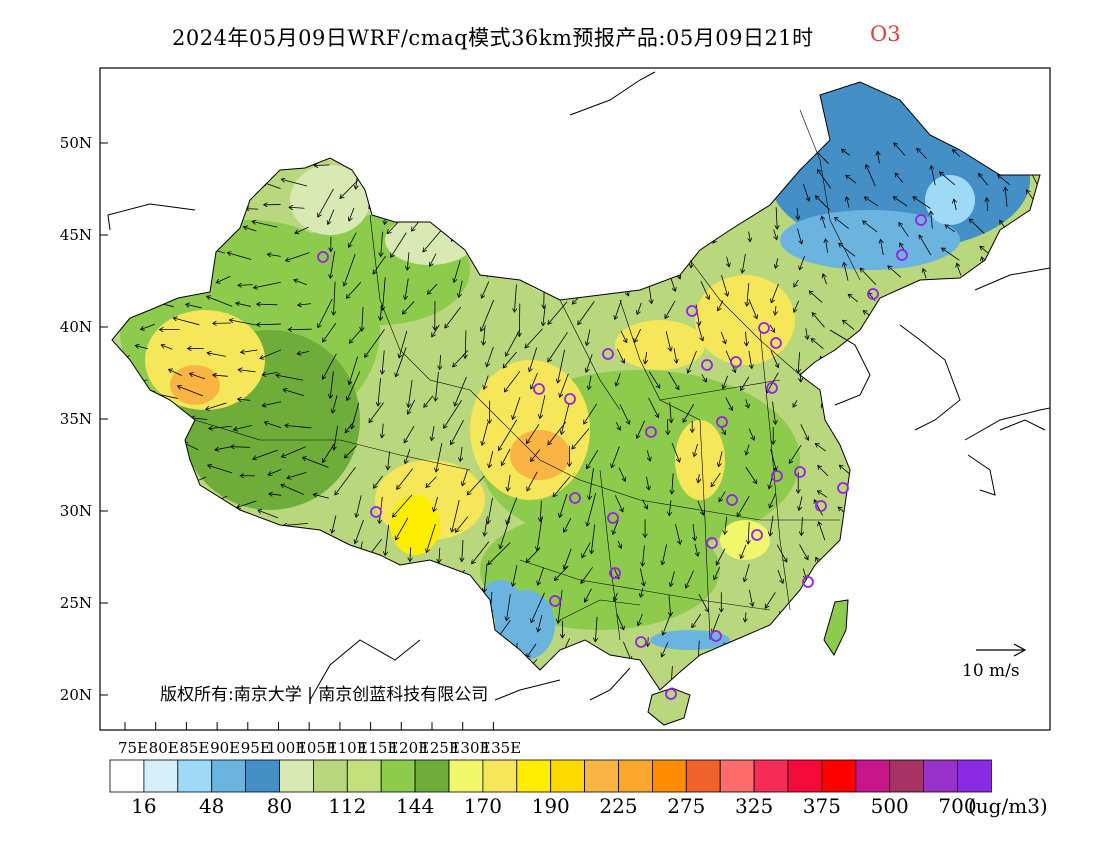 Image resolution: width=1100 pixels, height=850 pixels. I want to click on lat-tick-label: 45N, so click(76, 235).